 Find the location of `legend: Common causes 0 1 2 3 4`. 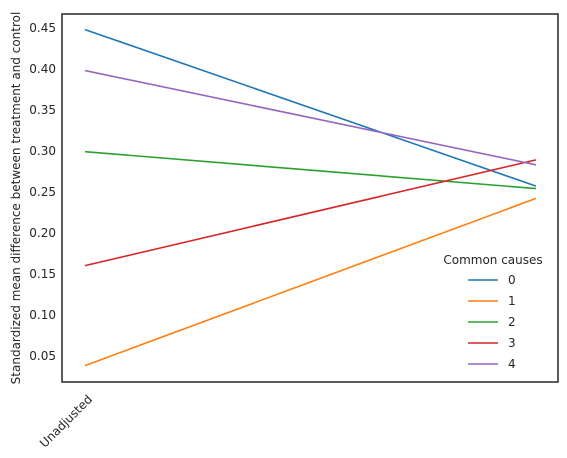

legend: Common causes 0 1 2 3 4 is located at coordinates (492, 312).